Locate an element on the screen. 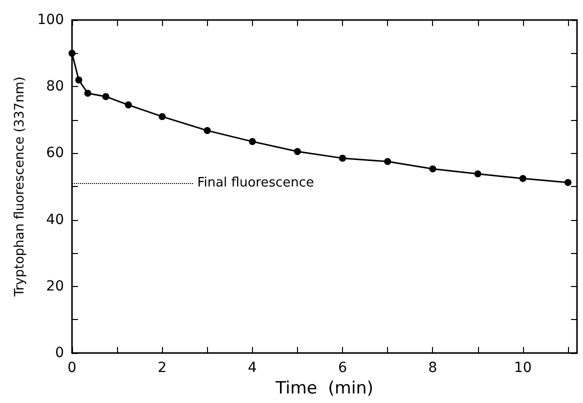  x-tick-label: 8 is located at coordinates (433, 368).